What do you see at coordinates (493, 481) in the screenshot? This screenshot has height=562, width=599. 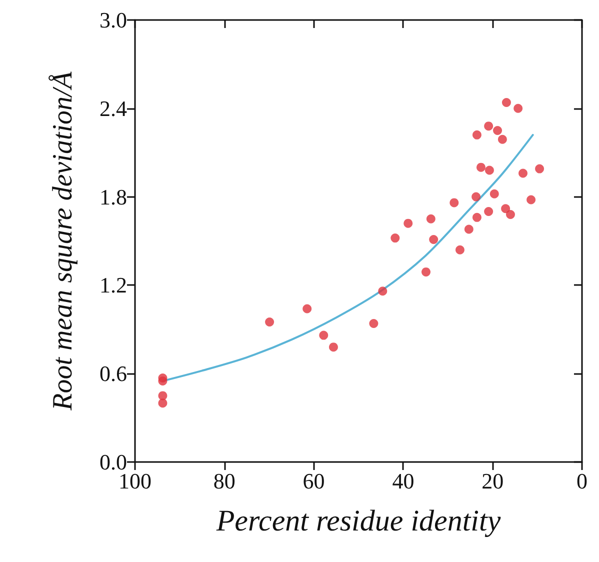 I see `x-tick-label: 20` at bounding box center [493, 481].